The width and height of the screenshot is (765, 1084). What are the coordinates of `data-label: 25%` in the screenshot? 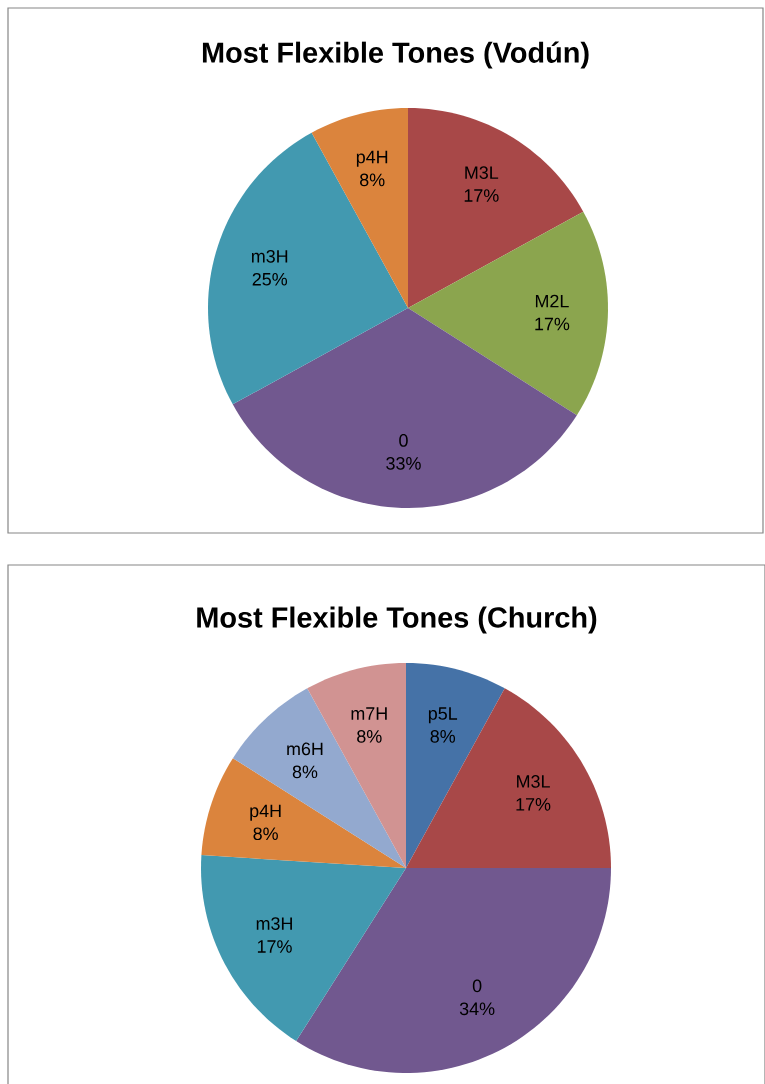 It's located at (270, 279).